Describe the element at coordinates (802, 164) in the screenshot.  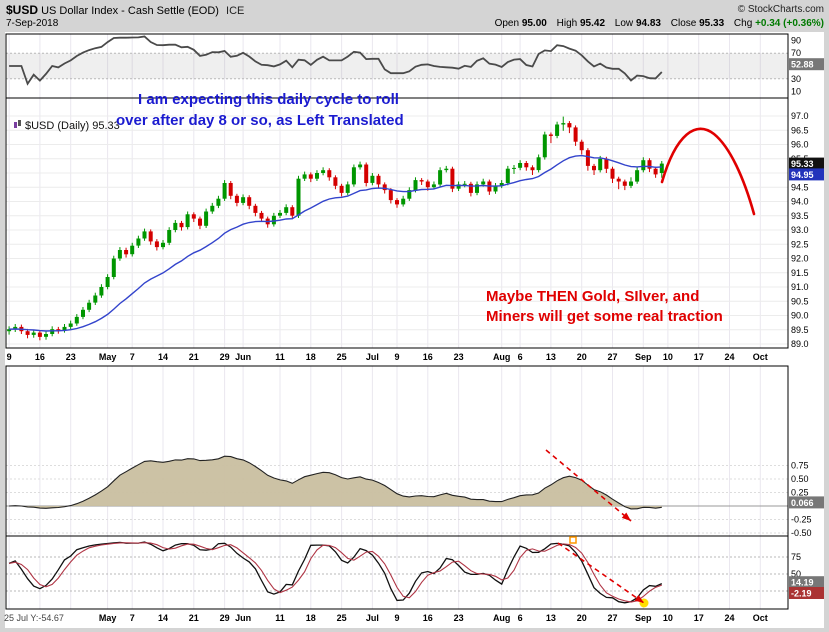
I see `svg-text: 95.33` at that location.